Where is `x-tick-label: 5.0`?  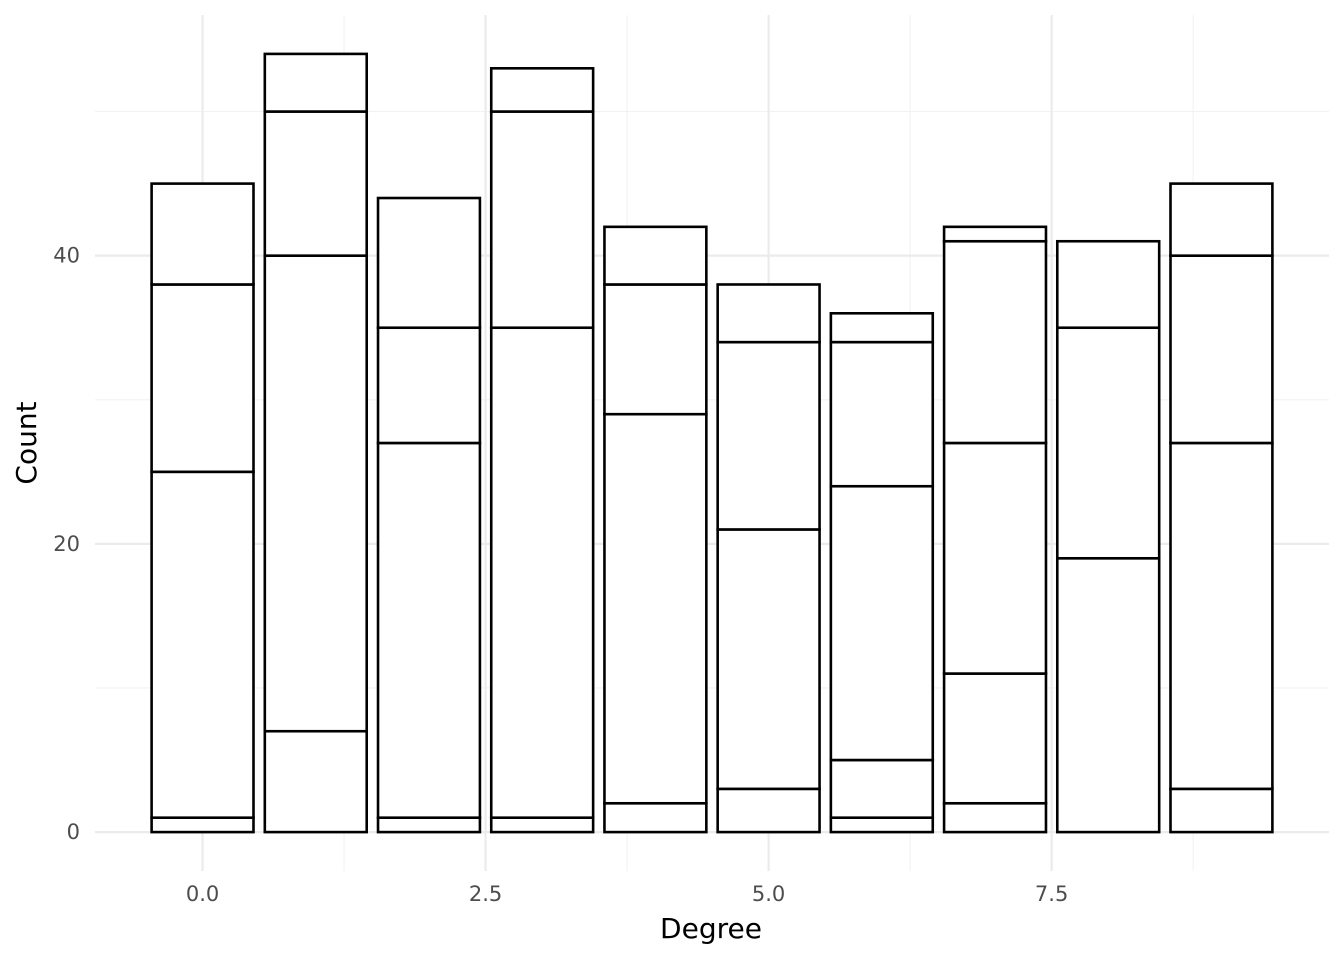
x-tick-label: 5.0 is located at coordinates (768, 894).